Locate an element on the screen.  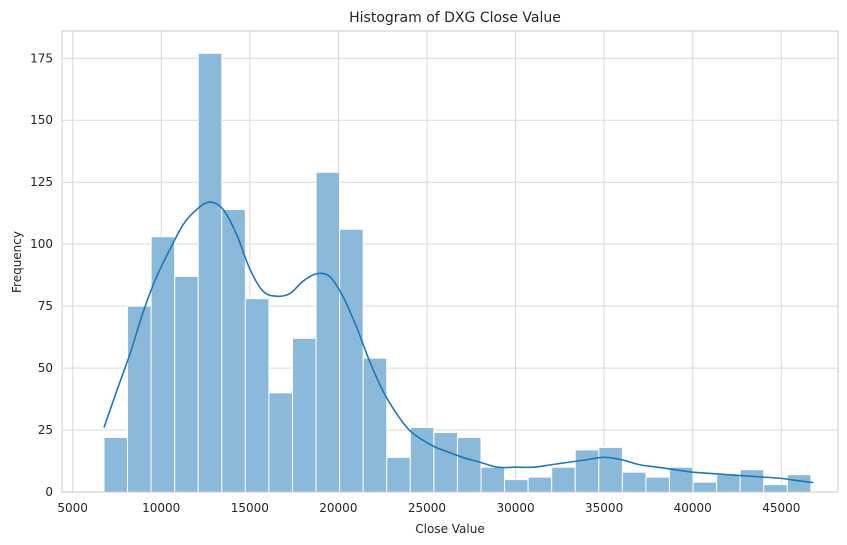
x-tick-label: 25000 is located at coordinates (427, 508).